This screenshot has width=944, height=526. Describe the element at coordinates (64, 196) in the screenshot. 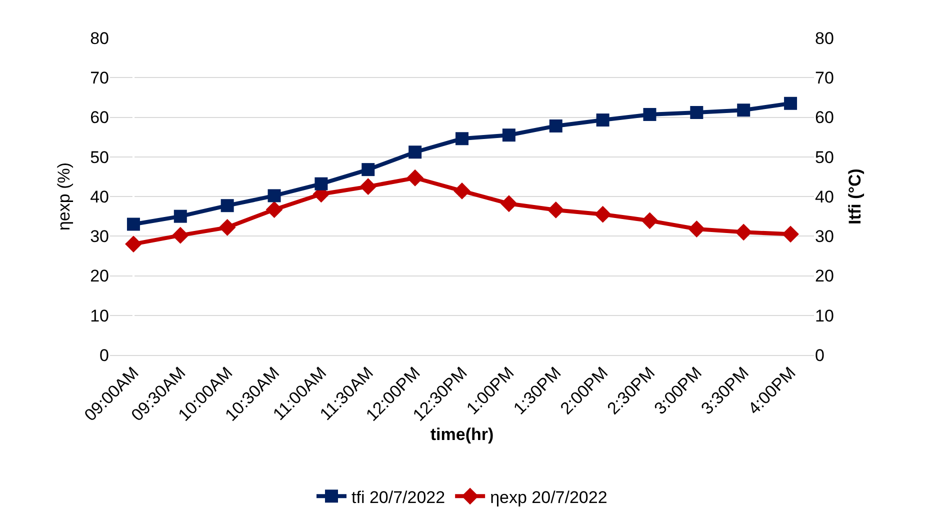

I see `y-axis-title: ηexp (%)` at that location.